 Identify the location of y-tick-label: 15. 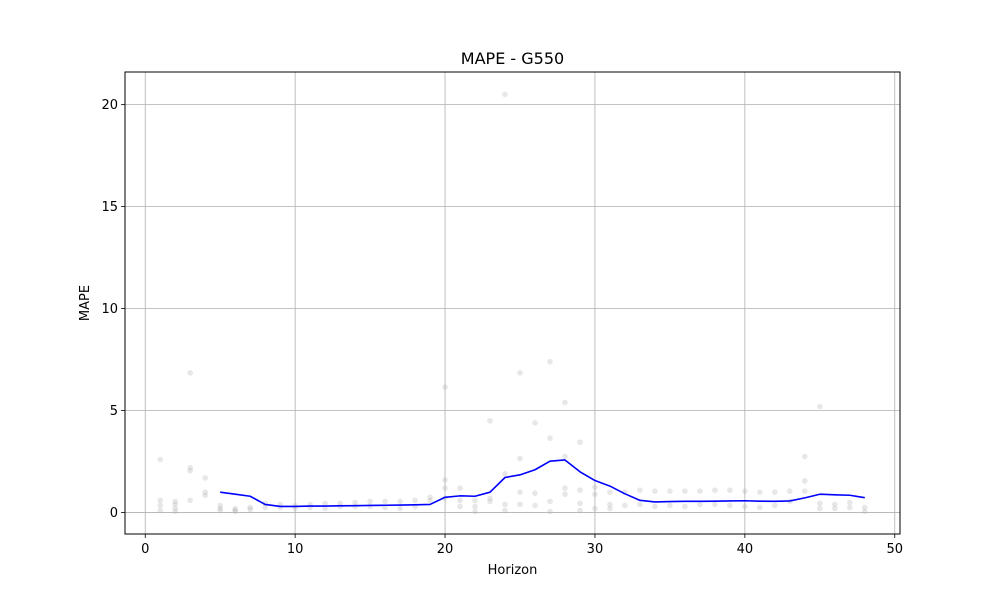
(109, 207).